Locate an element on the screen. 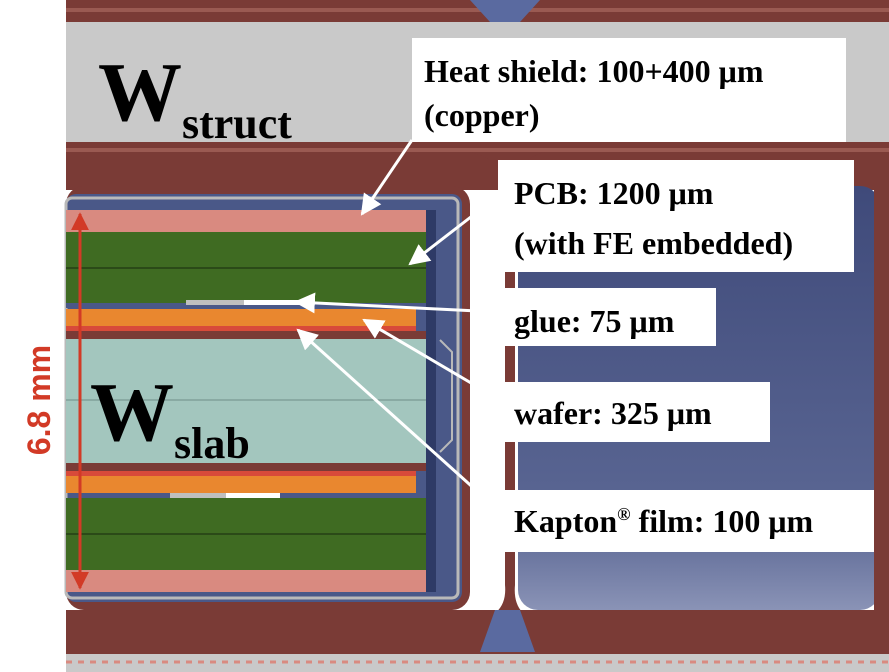 The image size is (889, 672). upper-gap is located at coordinates (246, 305).